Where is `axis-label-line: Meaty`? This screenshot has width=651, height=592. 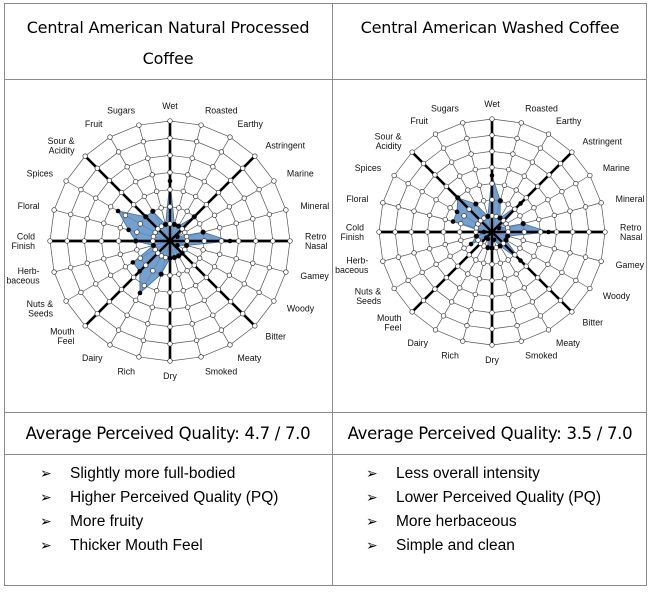 axis-label-line: Meaty is located at coordinates (250, 358).